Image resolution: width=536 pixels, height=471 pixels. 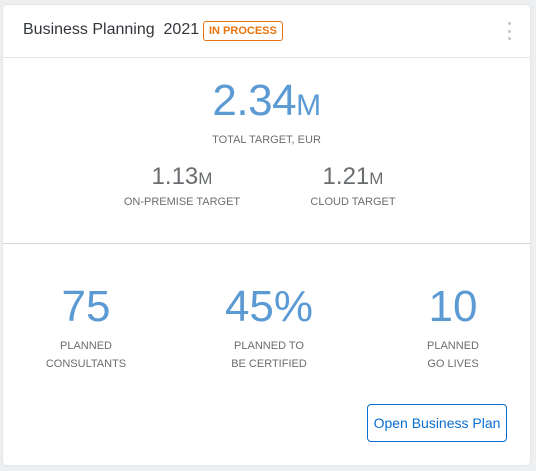 What do you see at coordinates (346, 176) in the screenshot?
I see `cloud-target-number: 1.21` at bounding box center [346, 176].